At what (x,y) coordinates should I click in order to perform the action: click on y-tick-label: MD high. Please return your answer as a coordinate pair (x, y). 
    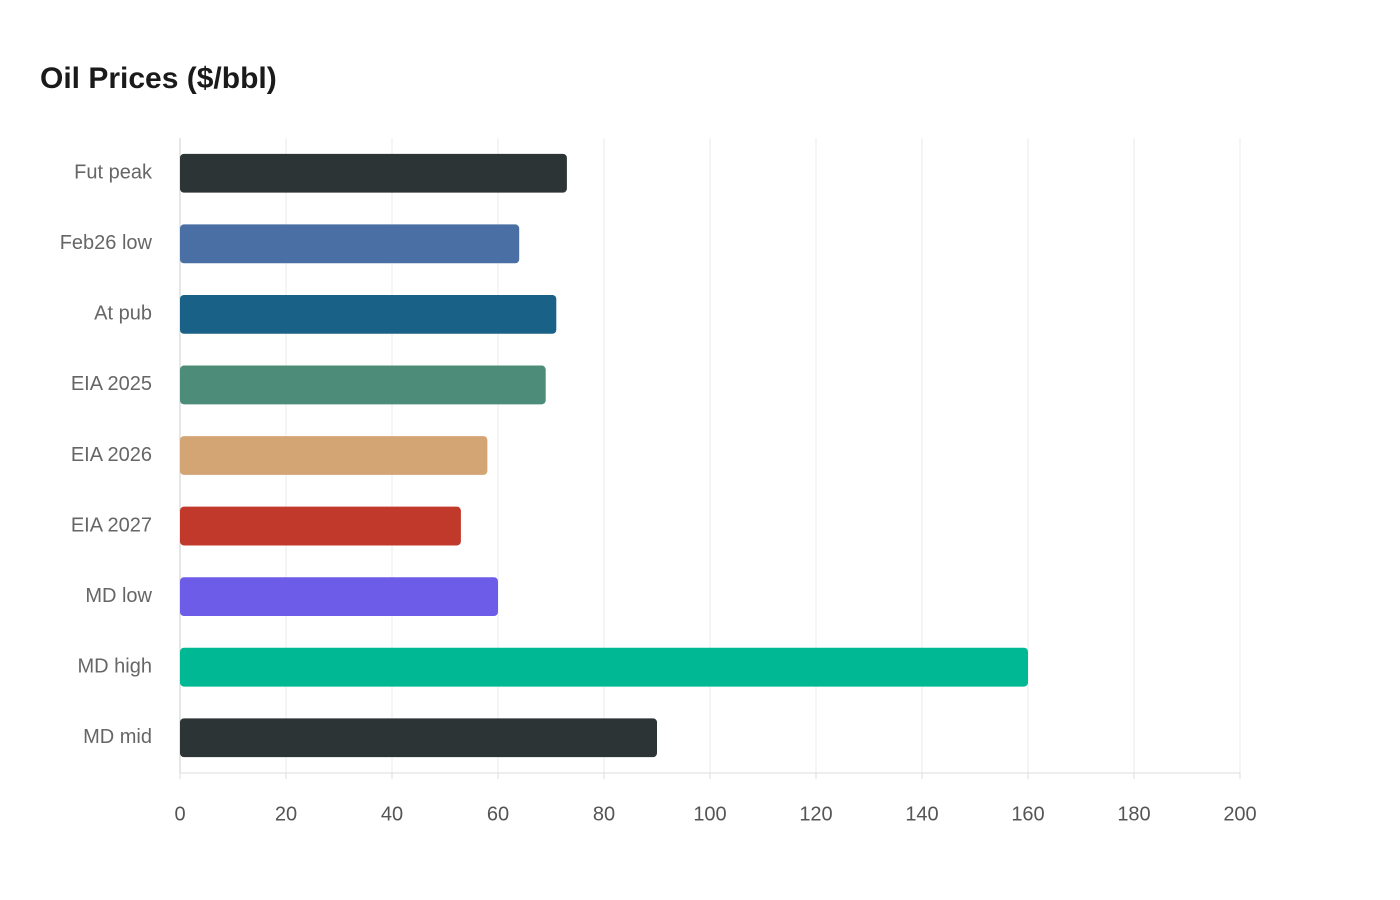
    Looking at the image, I should click on (115, 666).